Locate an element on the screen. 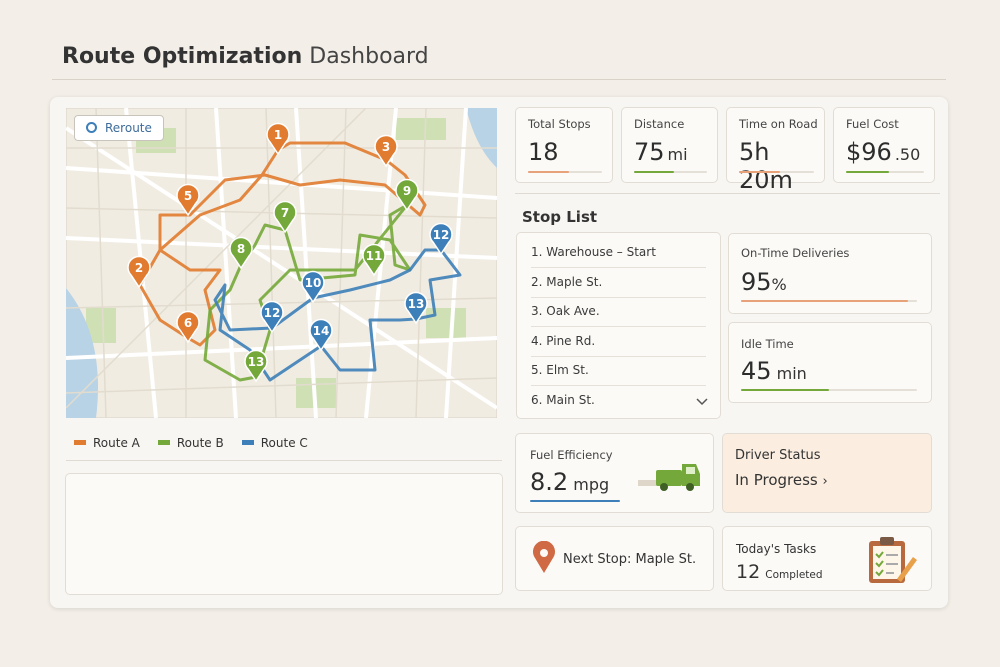 This screenshot has width=1000, height=667. tasks-card: Today's Tasks 12 Completed is located at coordinates (827, 558).